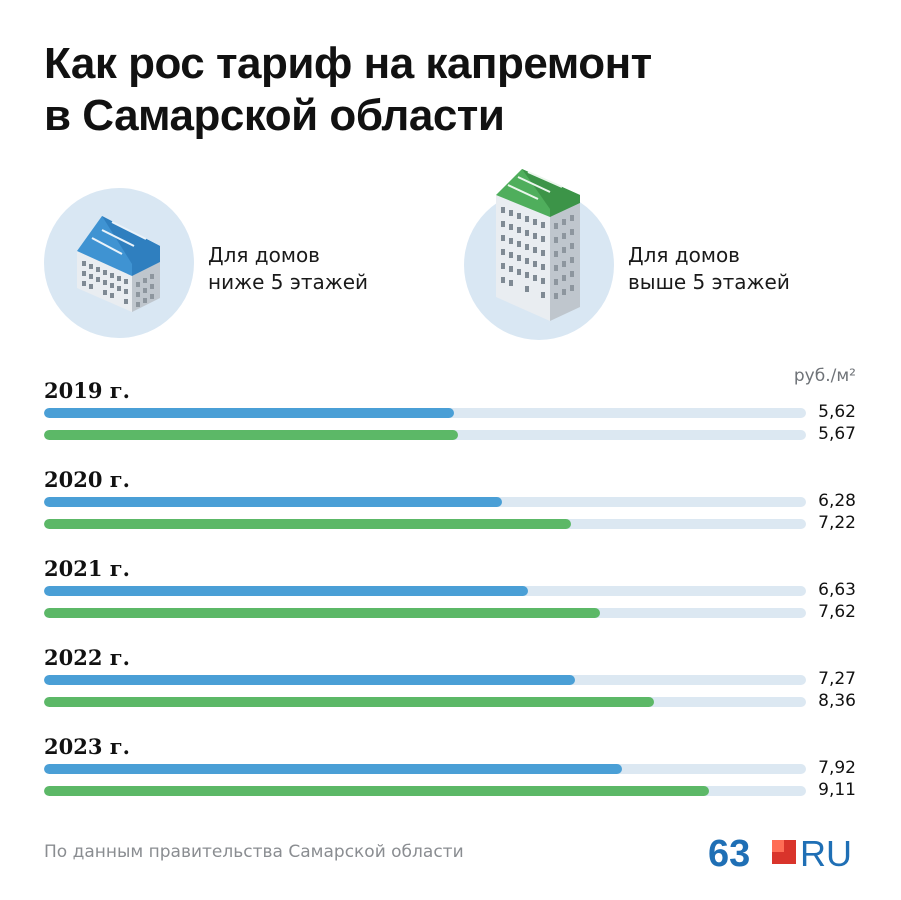 The image size is (901, 900). I want to click on legend-high-line-2: выше 5 этажей, so click(709, 282).